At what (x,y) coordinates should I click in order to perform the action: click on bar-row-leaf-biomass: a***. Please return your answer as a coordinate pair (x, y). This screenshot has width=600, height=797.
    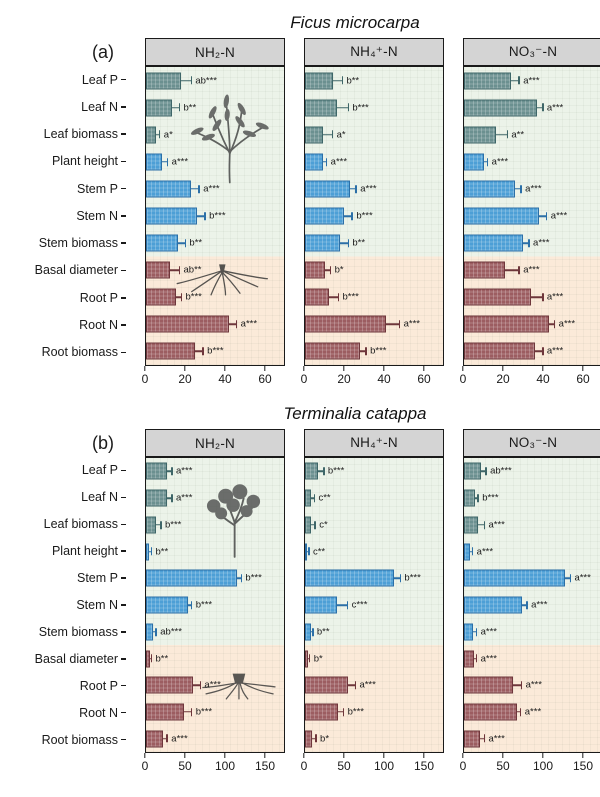
    Looking at the image, I should click on (532, 524).